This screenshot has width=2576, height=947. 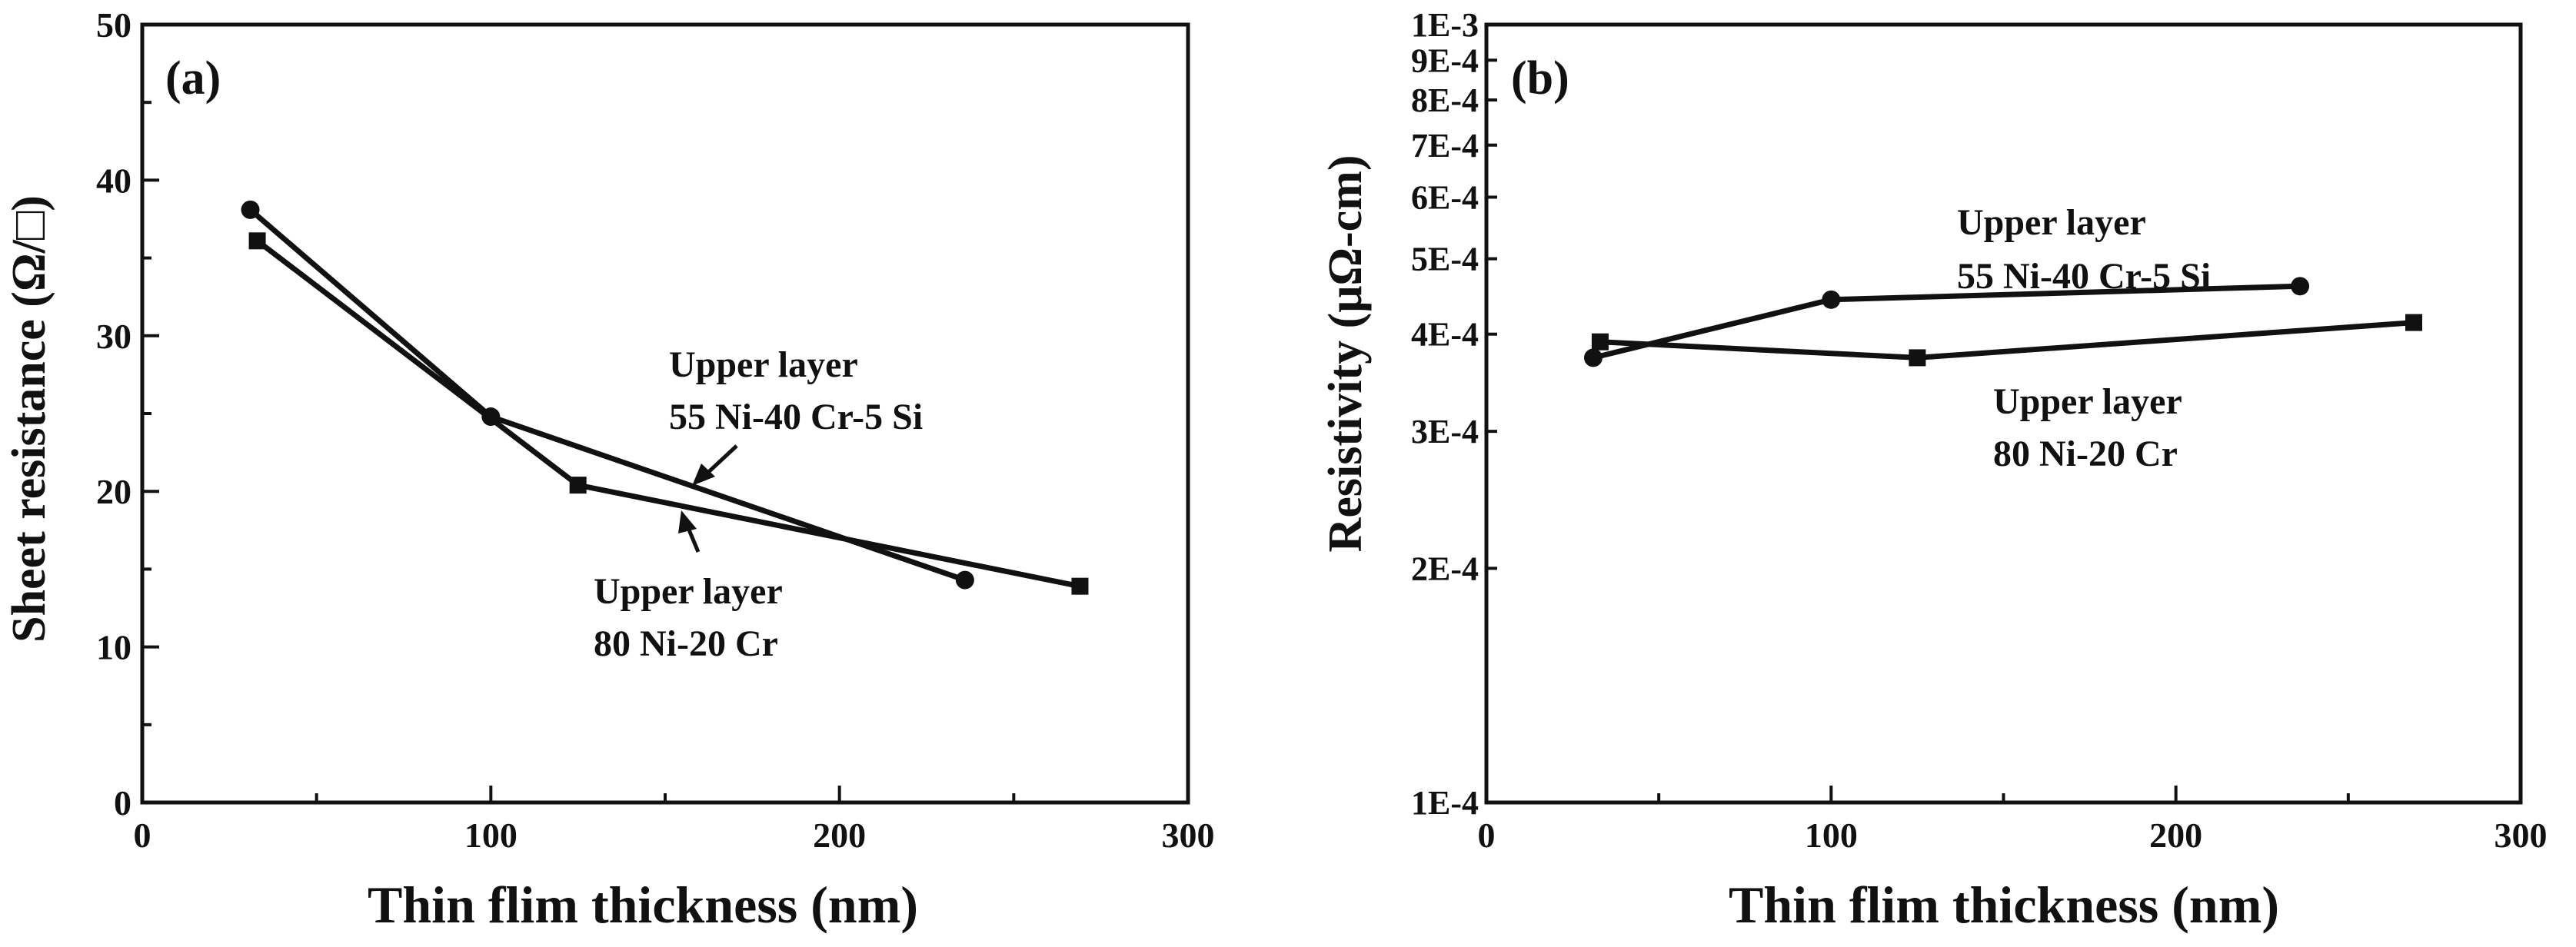 What do you see at coordinates (193, 79) in the screenshot?
I see `panel-a-label: (a)` at bounding box center [193, 79].